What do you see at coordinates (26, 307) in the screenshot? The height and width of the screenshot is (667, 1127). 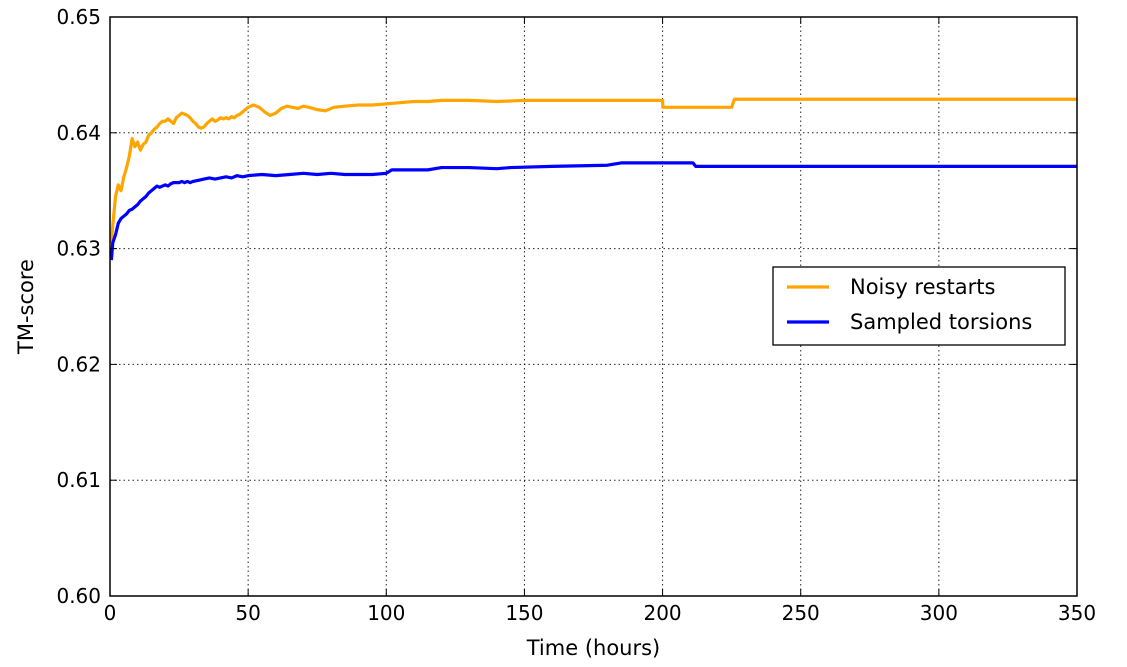 I see `y-axis-label: TM-score` at bounding box center [26, 307].